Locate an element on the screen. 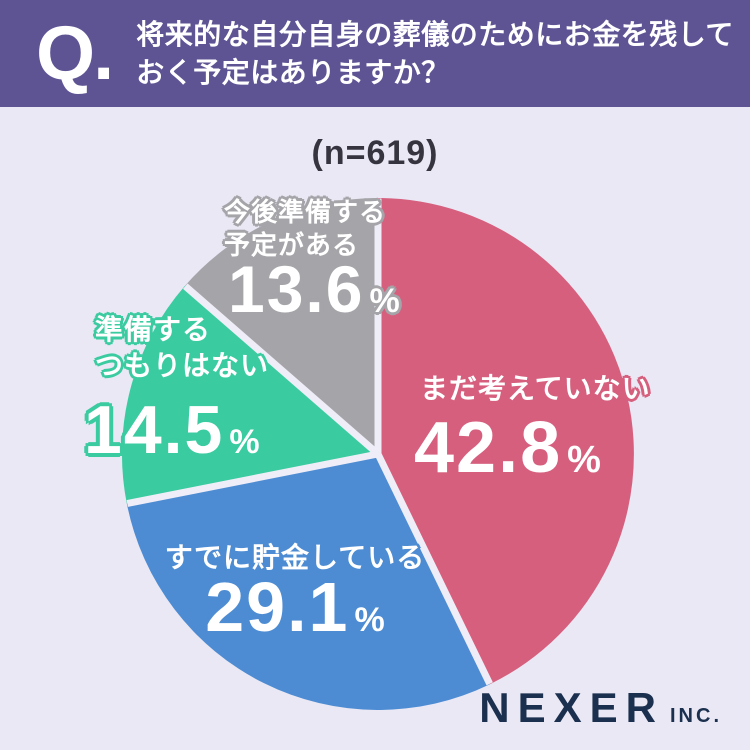 The image size is (750, 750). segment-label-line-1: 準備する is located at coordinates (153, 329).